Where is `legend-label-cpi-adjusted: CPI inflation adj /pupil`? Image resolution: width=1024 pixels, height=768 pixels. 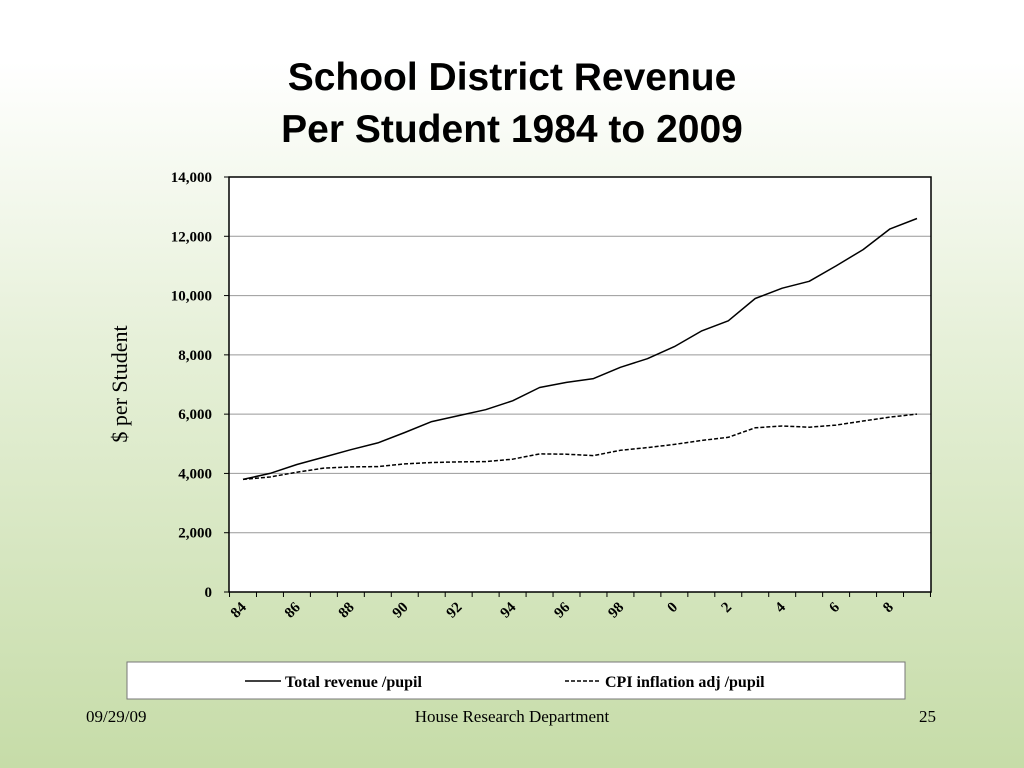
legend-label-cpi-adjusted: CPI inflation adj /pupil is located at coordinates (685, 682).